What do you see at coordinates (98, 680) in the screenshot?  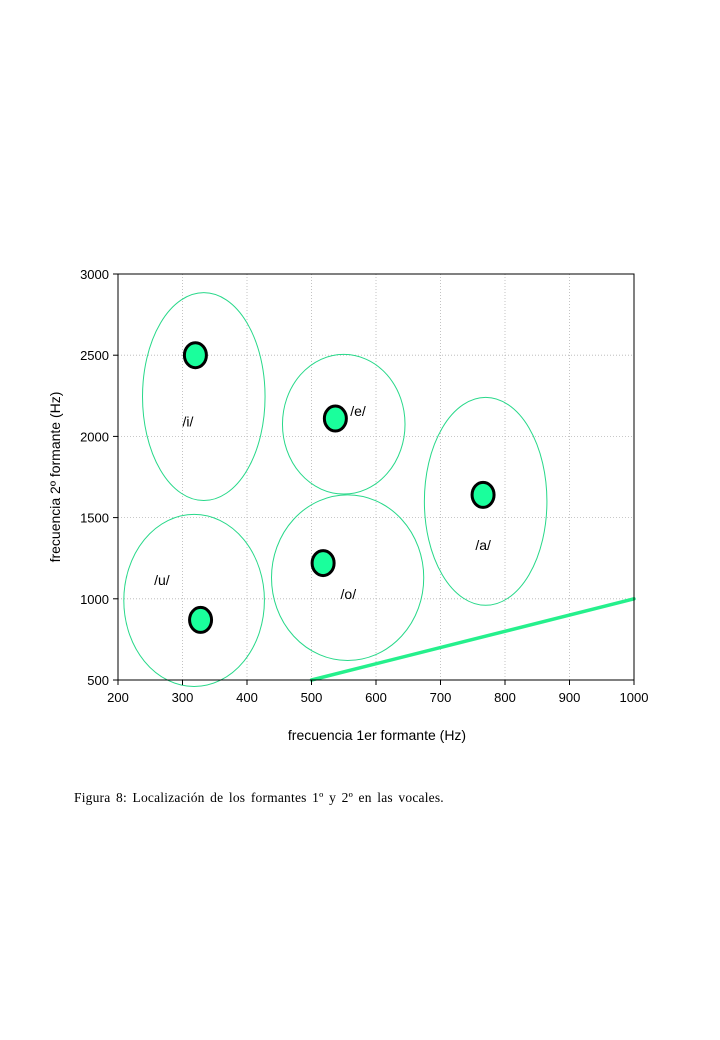 I see `y-tick-label: 500` at bounding box center [98, 680].